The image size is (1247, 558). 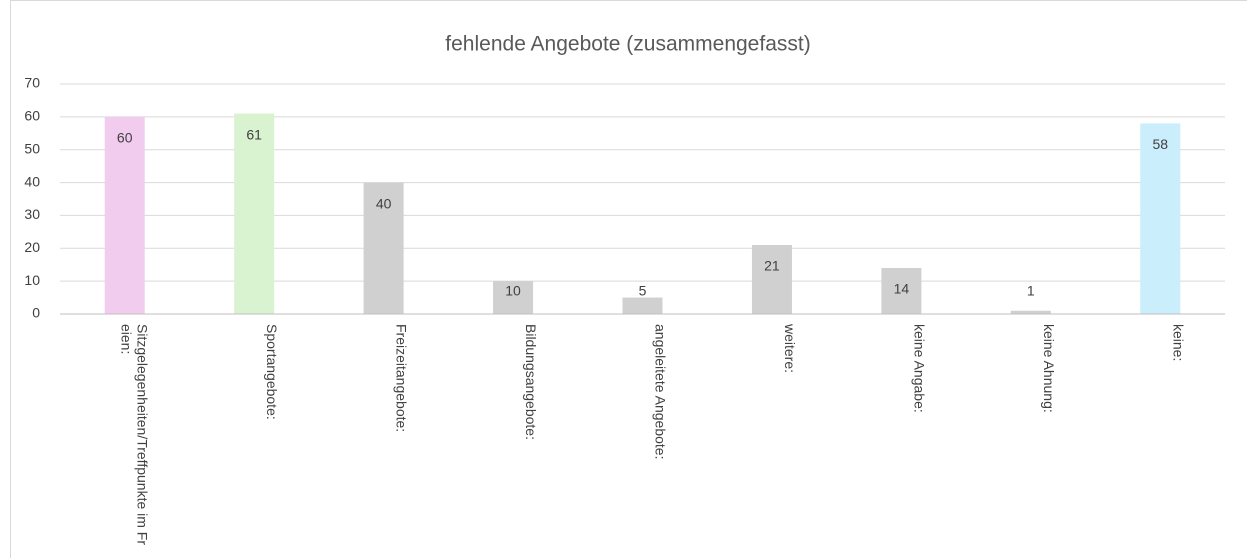 I want to click on data-label: 61, so click(x=254, y=134).